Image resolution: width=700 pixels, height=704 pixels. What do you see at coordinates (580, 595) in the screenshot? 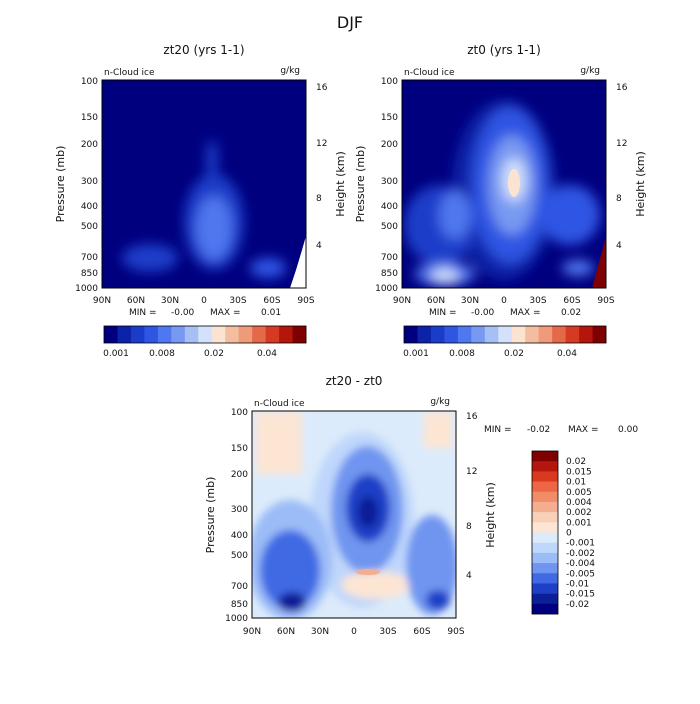
I see `colorbar-tick: -0.015` at bounding box center [580, 595].